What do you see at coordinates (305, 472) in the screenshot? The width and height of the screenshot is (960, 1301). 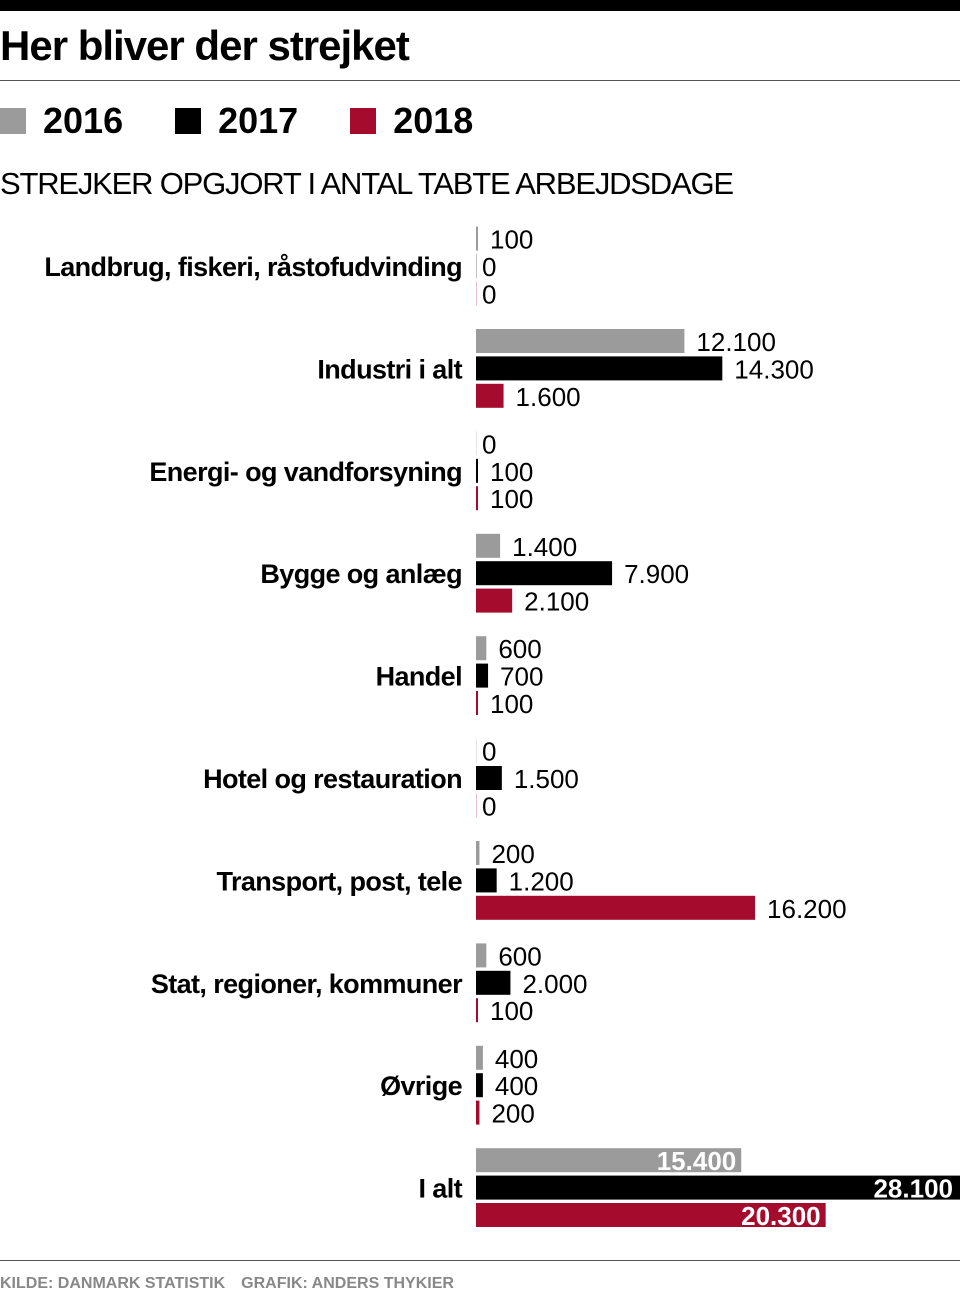 I see `category-label: Energi- og vandforsyning` at bounding box center [305, 472].